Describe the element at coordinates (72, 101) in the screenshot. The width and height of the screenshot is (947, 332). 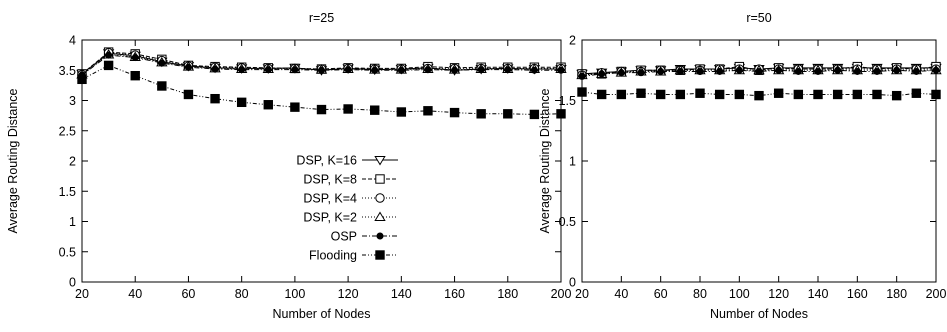
I see `y-tick-label: 3` at that location.